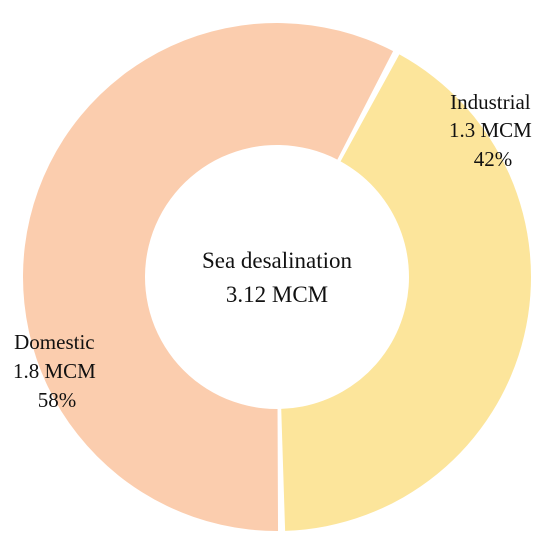 This screenshot has width=550, height=534. I want to click on industrial-label: Industrial 1.3 MCM 42%, so click(493, 130).